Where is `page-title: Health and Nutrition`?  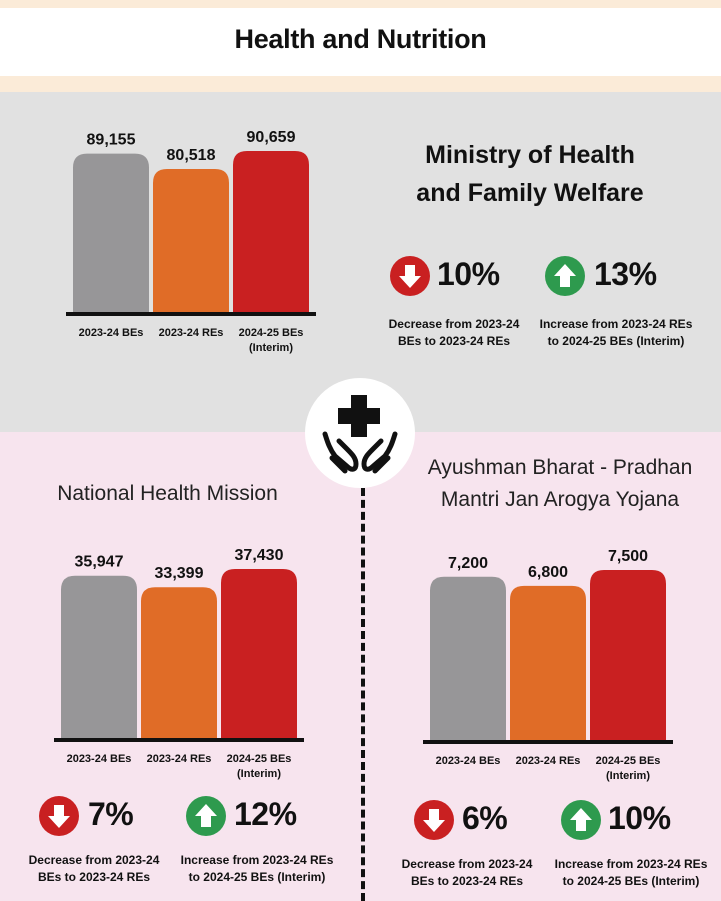
page-title: Health and Nutrition is located at coordinates (360, 39).